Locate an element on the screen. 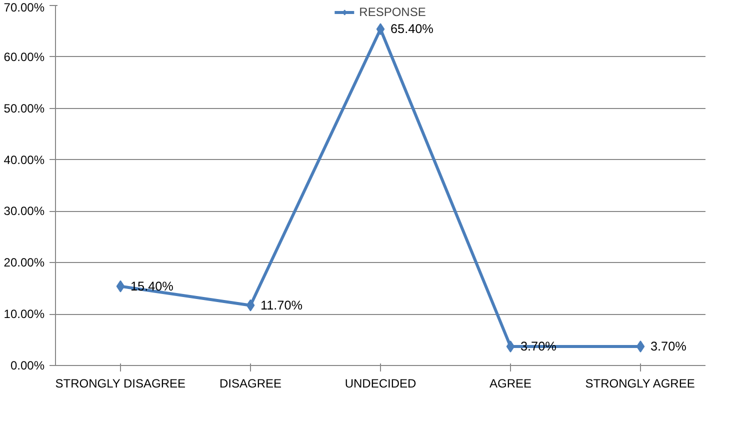 This screenshot has height=443, width=749. data-label: 11.70% is located at coordinates (281, 305).